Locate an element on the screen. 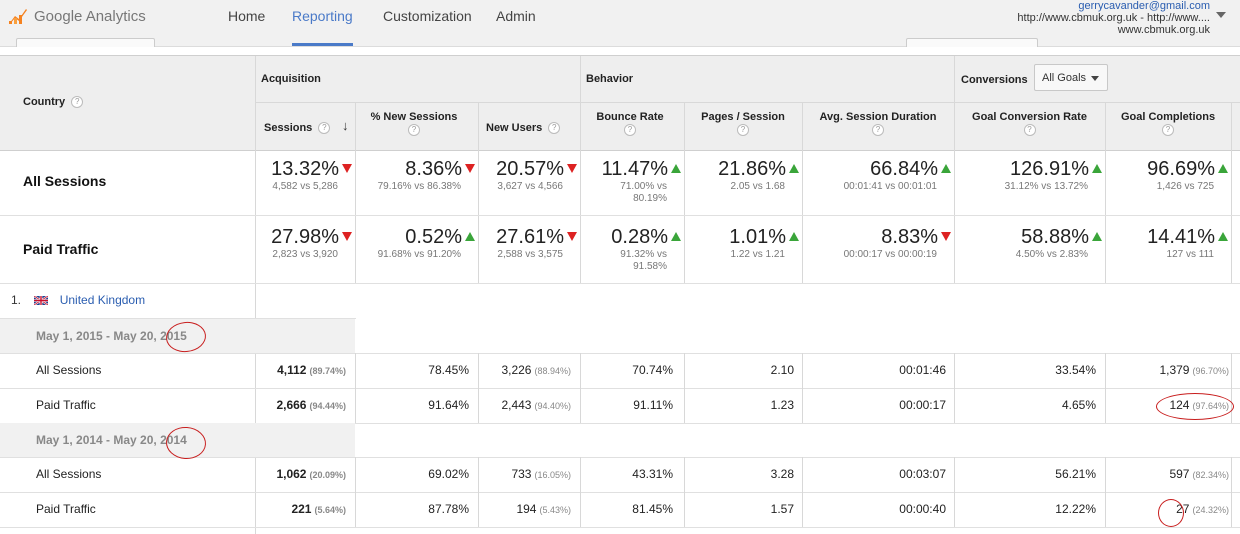  uk-flag-icon is located at coordinates (41, 300).